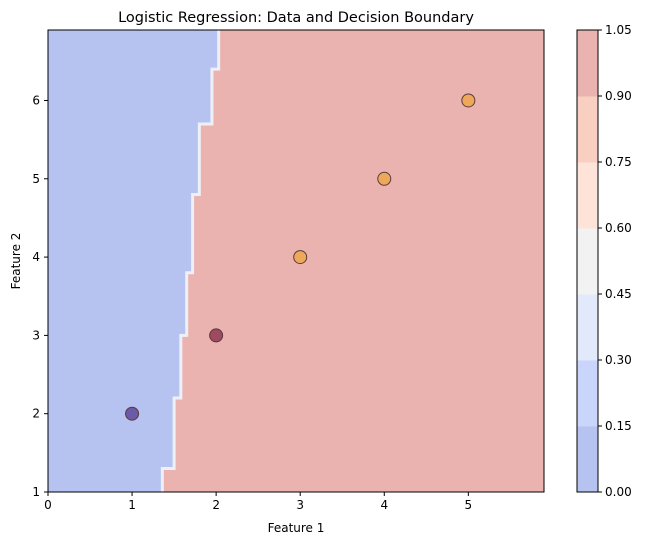 Image resolution: width=648 pixels, height=545 pixels. I want to click on x-tick-label: 5, so click(469, 505).